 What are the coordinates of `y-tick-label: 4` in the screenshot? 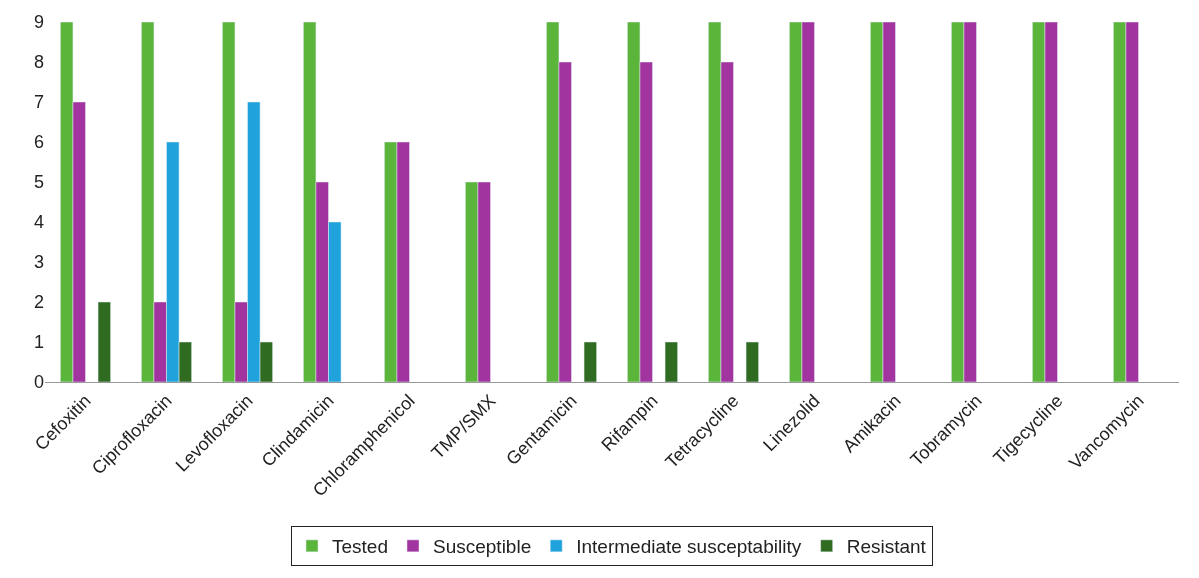 It's located at (38, 222).